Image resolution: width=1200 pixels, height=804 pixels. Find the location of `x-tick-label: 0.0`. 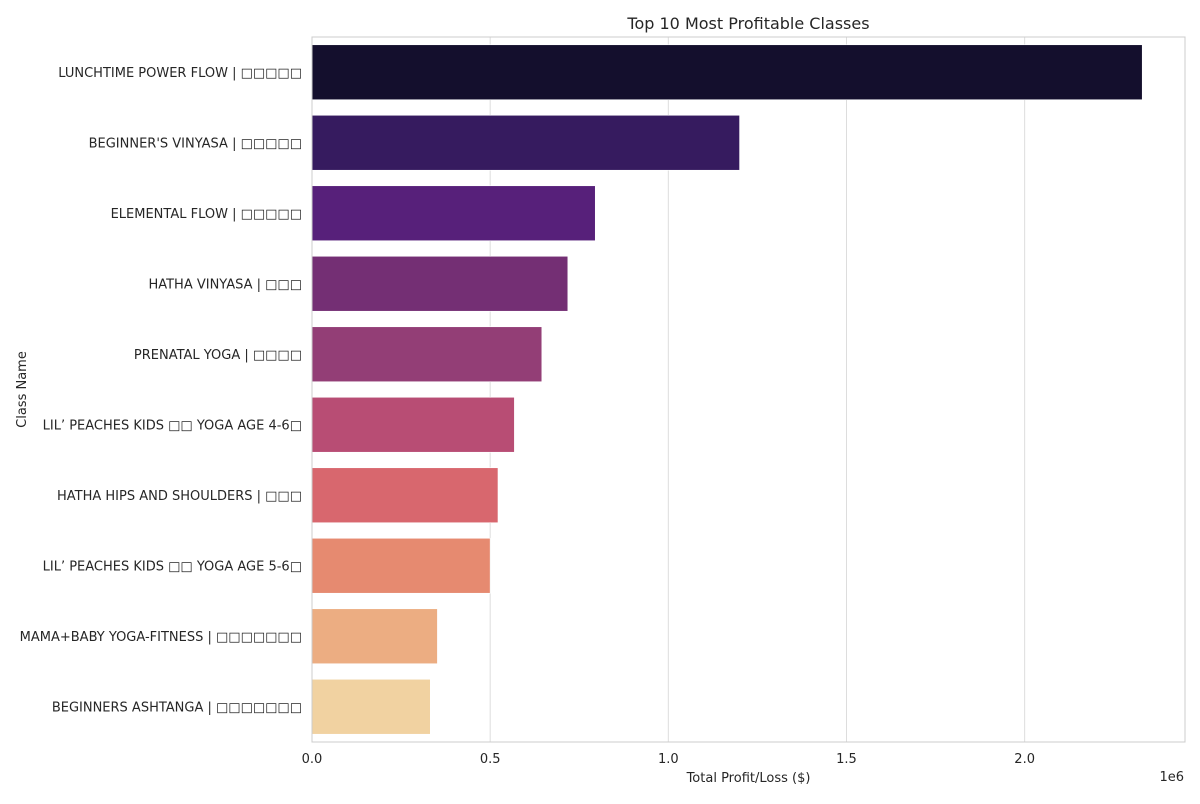

x-tick-label: 0.0 is located at coordinates (312, 759).